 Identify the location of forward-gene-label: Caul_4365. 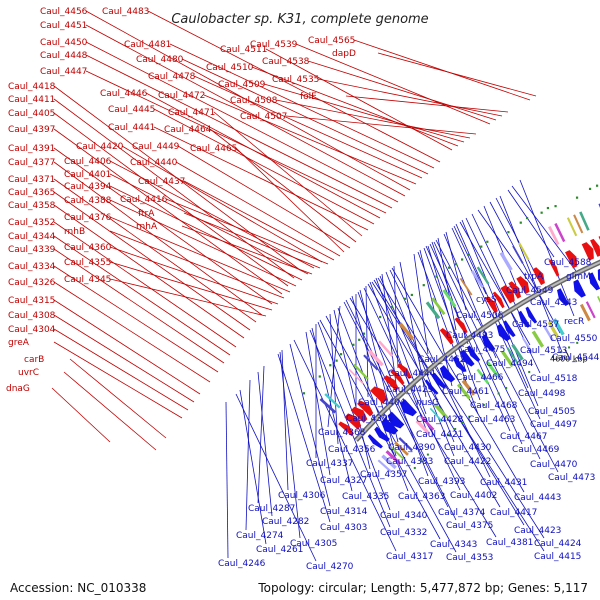
(31, 193).